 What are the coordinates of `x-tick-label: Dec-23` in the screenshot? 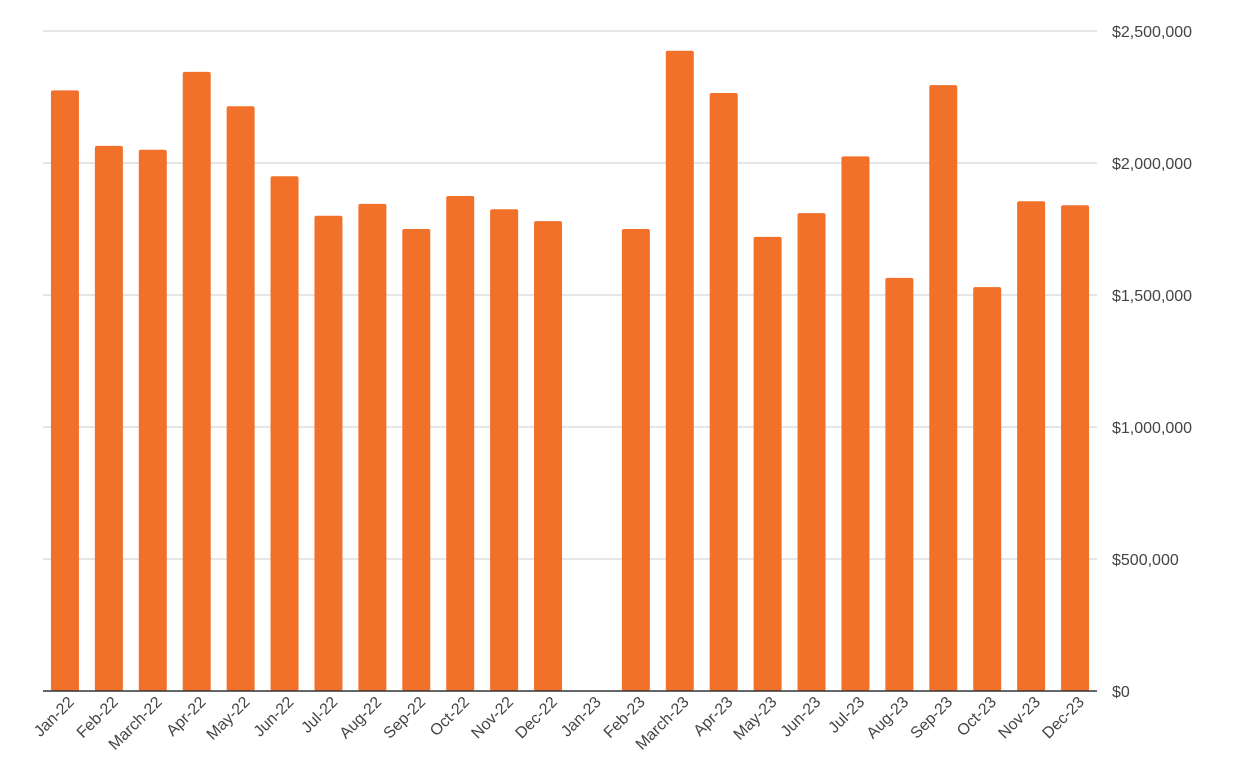 It's located at (1063, 718).